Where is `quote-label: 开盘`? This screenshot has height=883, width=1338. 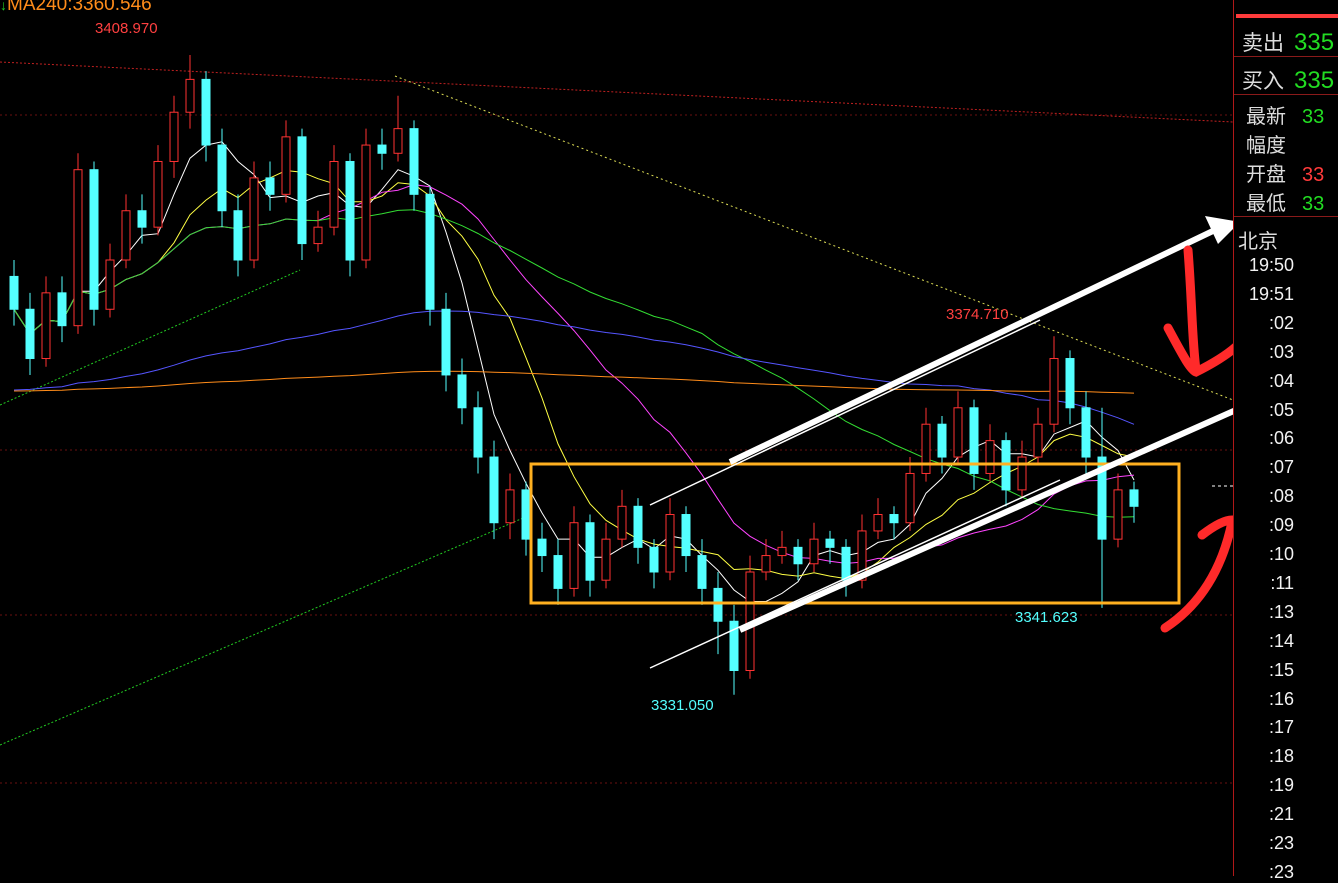 quote-label: 开盘 is located at coordinates (1266, 175).